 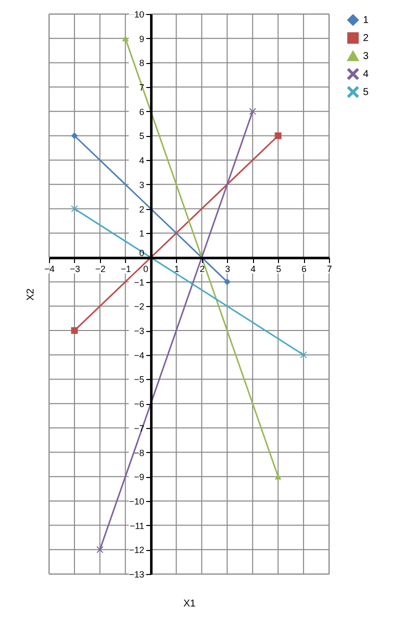 What do you see at coordinates (139, 404) in the screenshot?
I see `y-tick-label: −6` at bounding box center [139, 404].